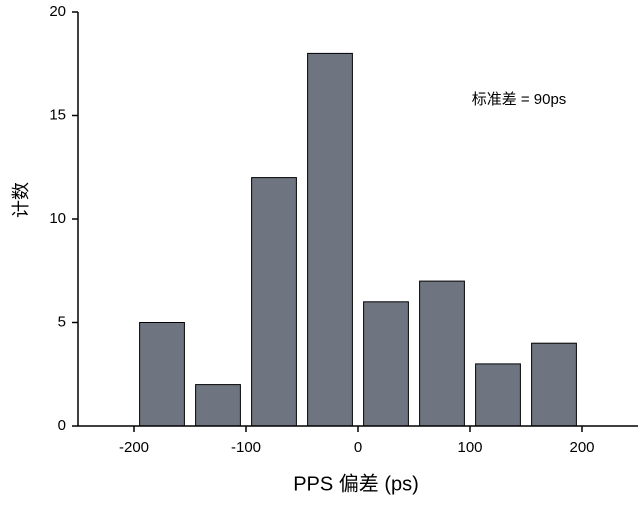 The width and height of the screenshot is (643, 512). What do you see at coordinates (581, 447) in the screenshot?
I see `x-tick-label: 200` at bounding box center [581, 447].